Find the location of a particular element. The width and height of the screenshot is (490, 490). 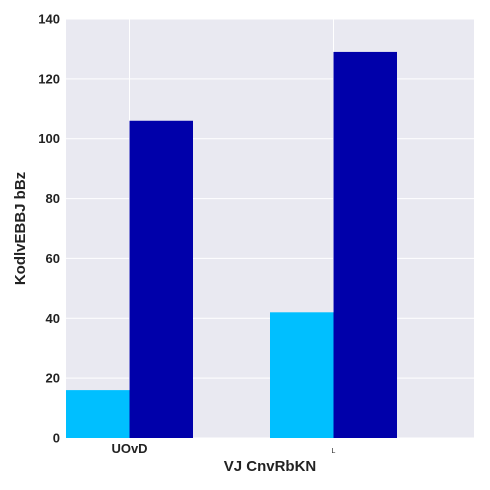

y-tick-label: 80 is located at coordinates (53, 198).